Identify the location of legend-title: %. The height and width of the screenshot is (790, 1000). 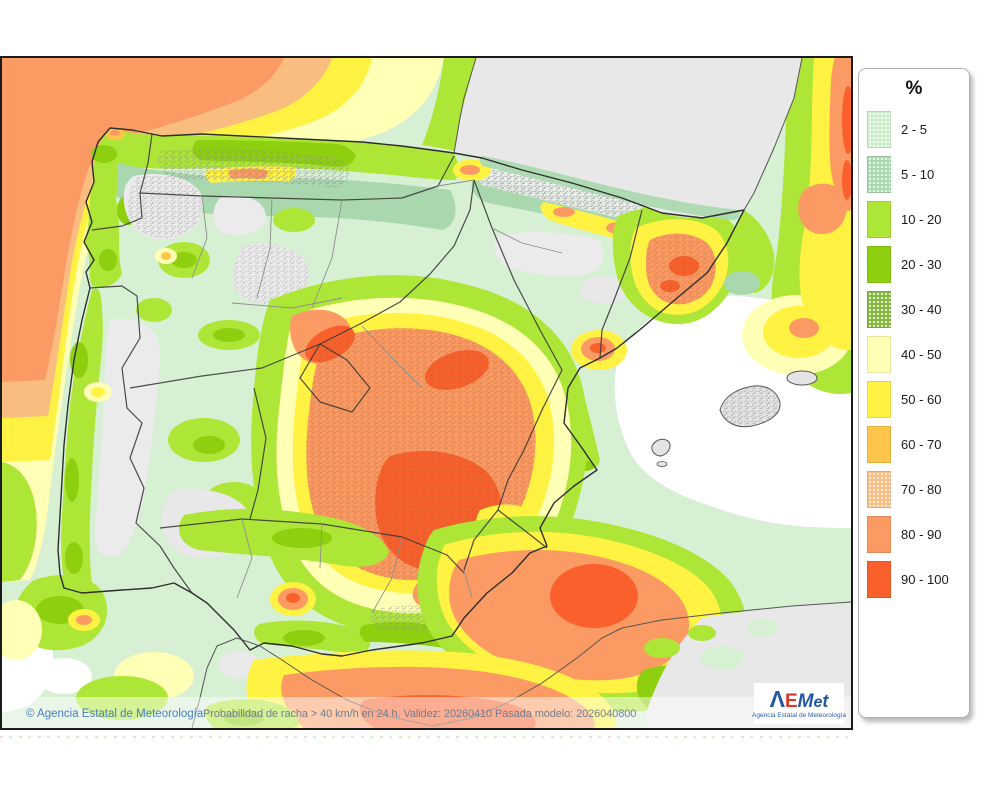
(914, 88).